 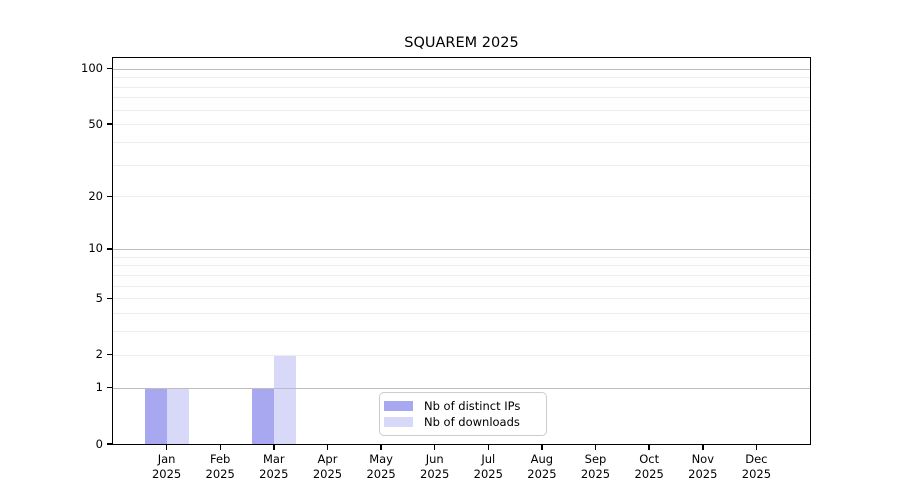 What do you see at coordinates (166, 459) in the screenshot?
I see `month-label: Jan` at bounding box center [166, 459].